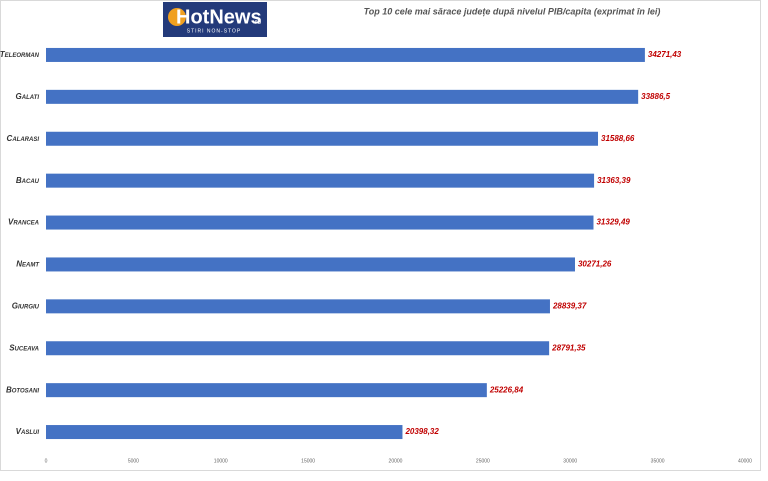 The image size is (768, 481). I want to click on y-tick-label: Botosani, so click(22, 389).